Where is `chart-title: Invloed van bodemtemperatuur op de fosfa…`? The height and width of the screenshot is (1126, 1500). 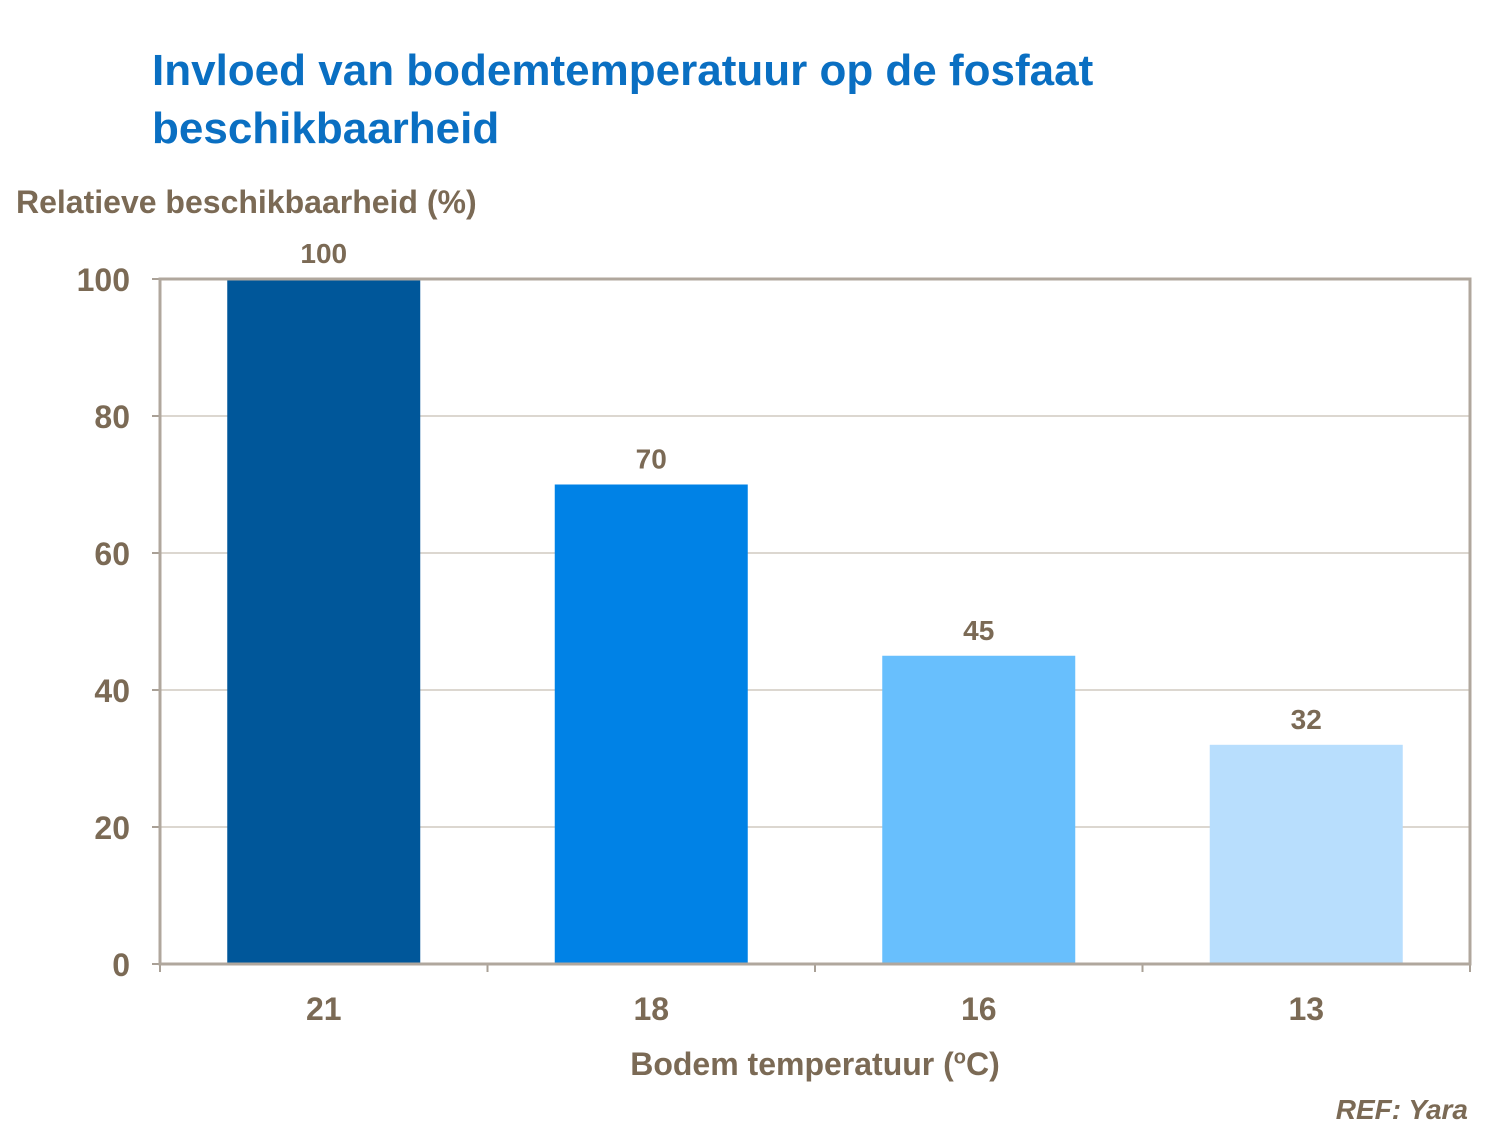
chart-title: Invloed van bodemtemperatuur op de fosfa… is located at coordinates (623, 99).